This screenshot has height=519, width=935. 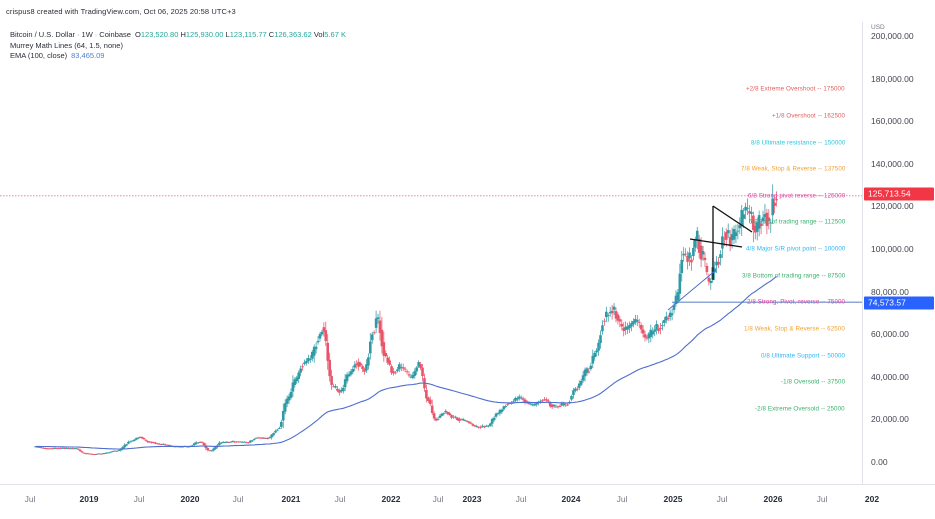 I want to click on legend-open-value: 123,520.80, so click(x=159, y=34).